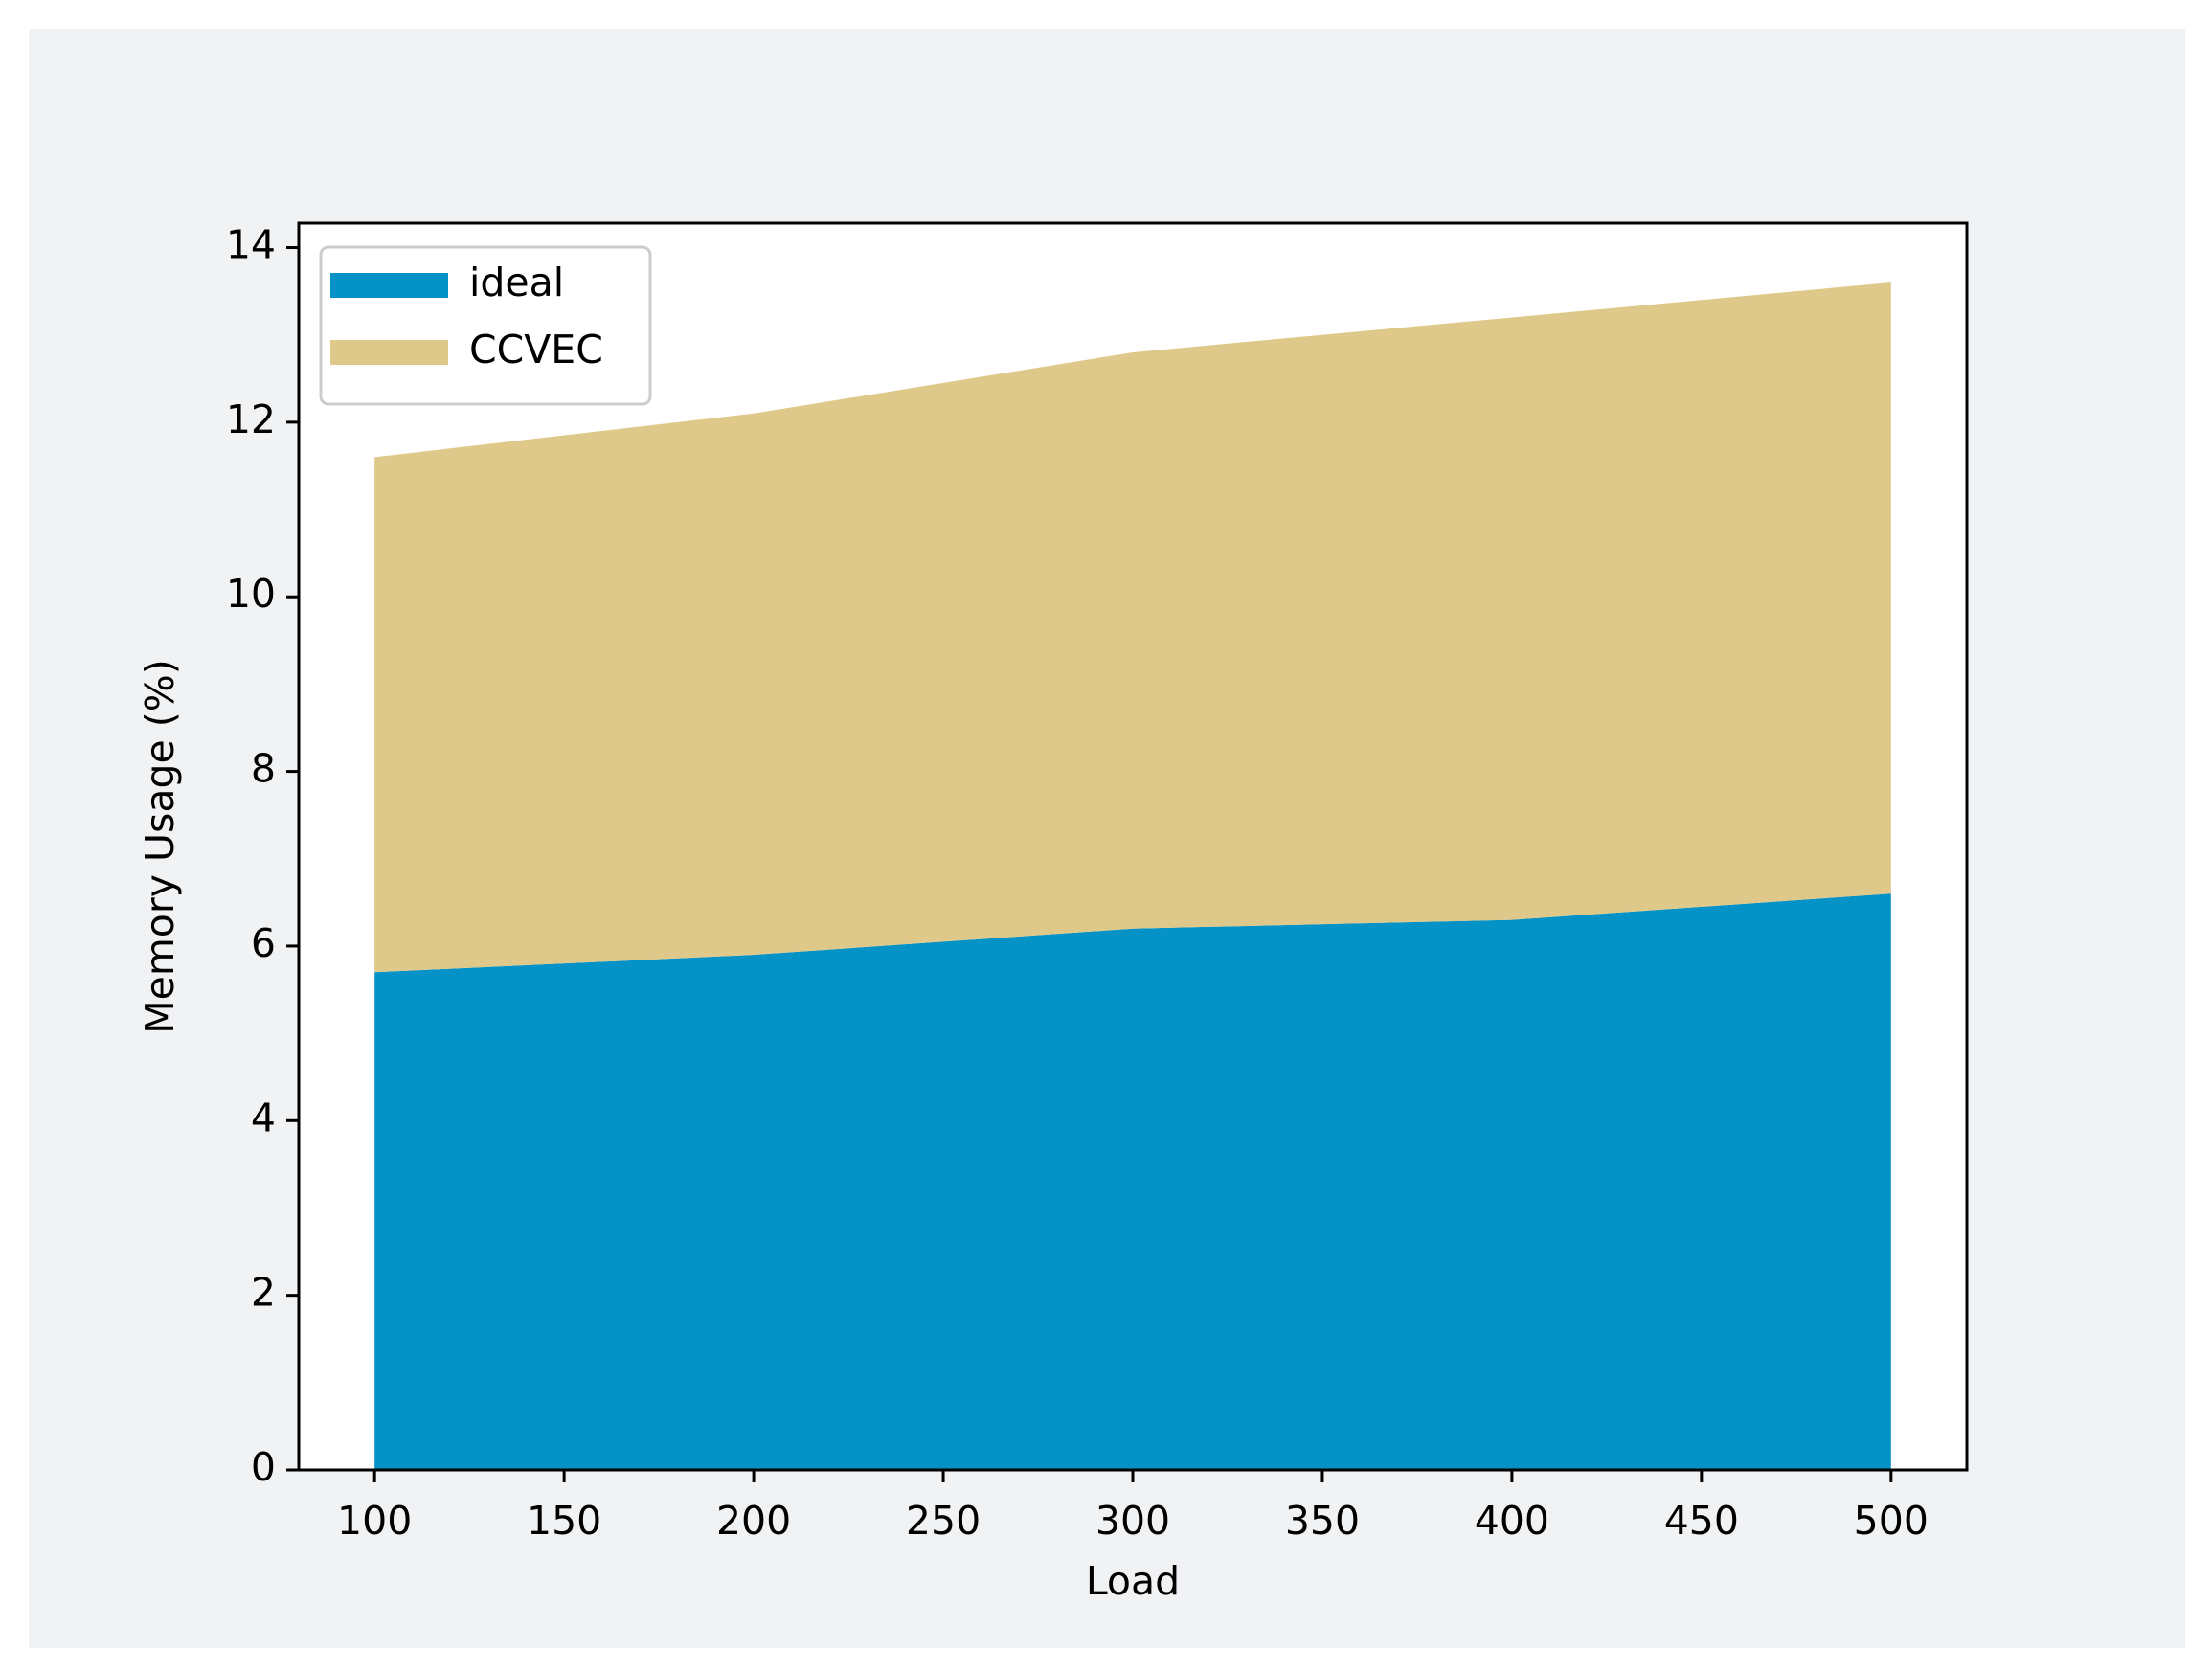 This screenshot has width=2212, height=1672. What do you see at coordinates (263, 1467) in the screenshot?
I see `y-tick-label: 0` at bounding box center [263, 1467].